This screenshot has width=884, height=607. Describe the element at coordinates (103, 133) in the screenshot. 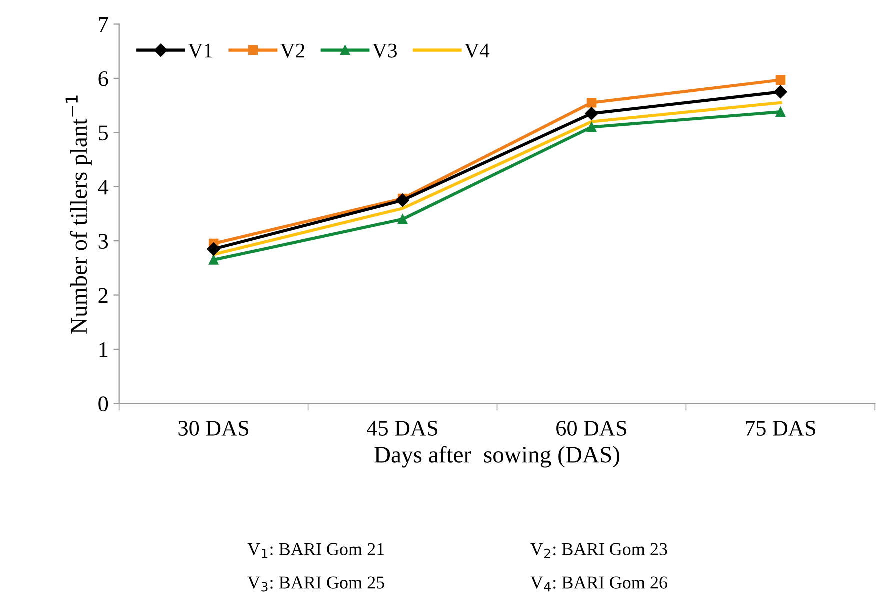

I see `y-tick-label: 5` at that location.